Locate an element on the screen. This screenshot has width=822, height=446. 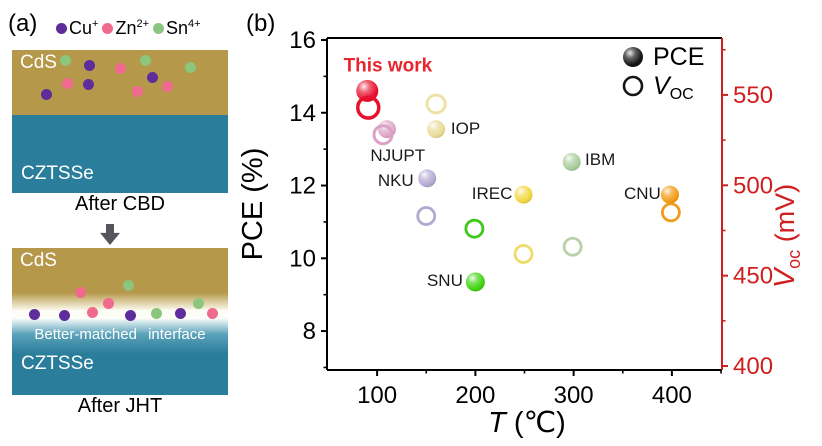
cu-ion-legend-item: Cu+ is located at coordinates (77, 28).